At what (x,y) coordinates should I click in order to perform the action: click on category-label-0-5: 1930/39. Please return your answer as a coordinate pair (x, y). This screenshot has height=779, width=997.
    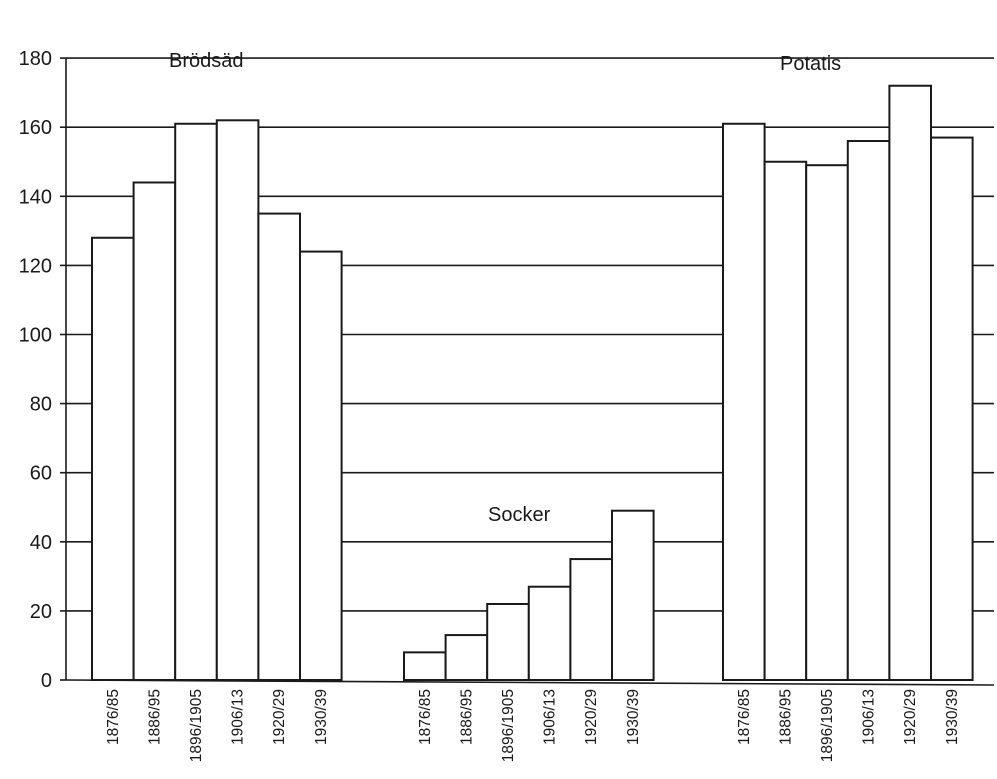
    Looking at the image, I should click on (321, 717).